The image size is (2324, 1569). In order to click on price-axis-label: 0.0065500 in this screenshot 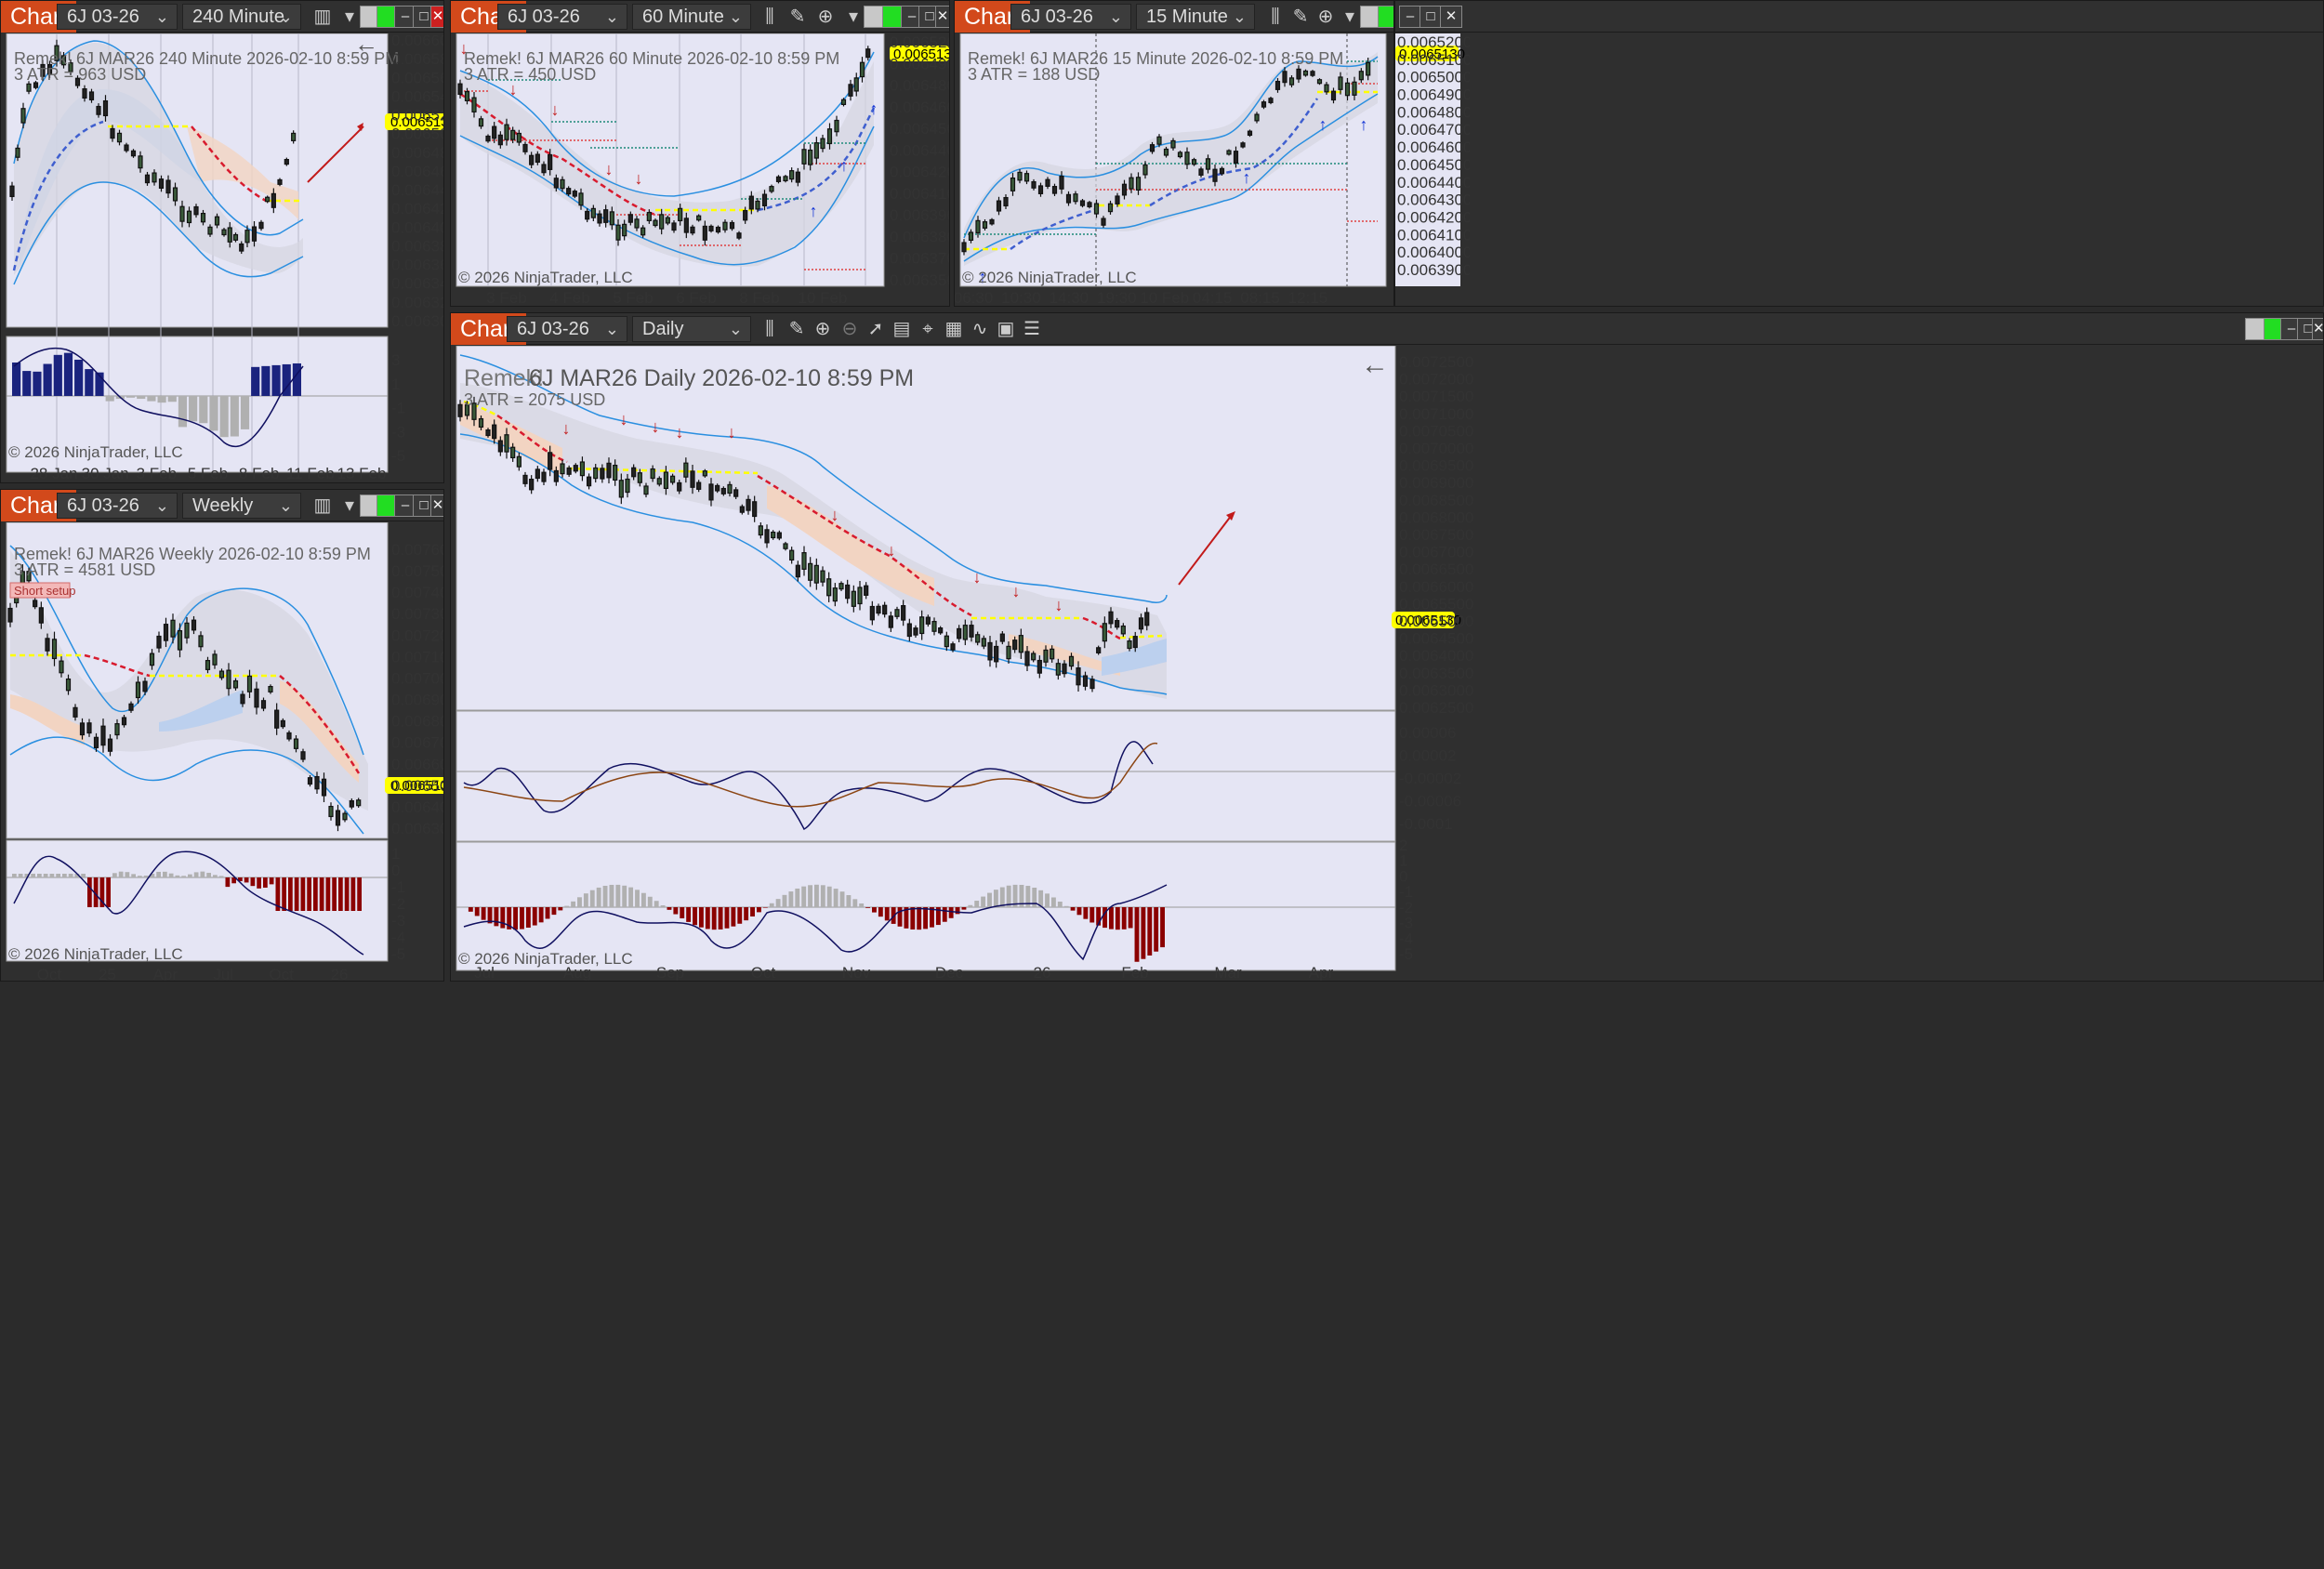, I will do `click(1436, 604)`.